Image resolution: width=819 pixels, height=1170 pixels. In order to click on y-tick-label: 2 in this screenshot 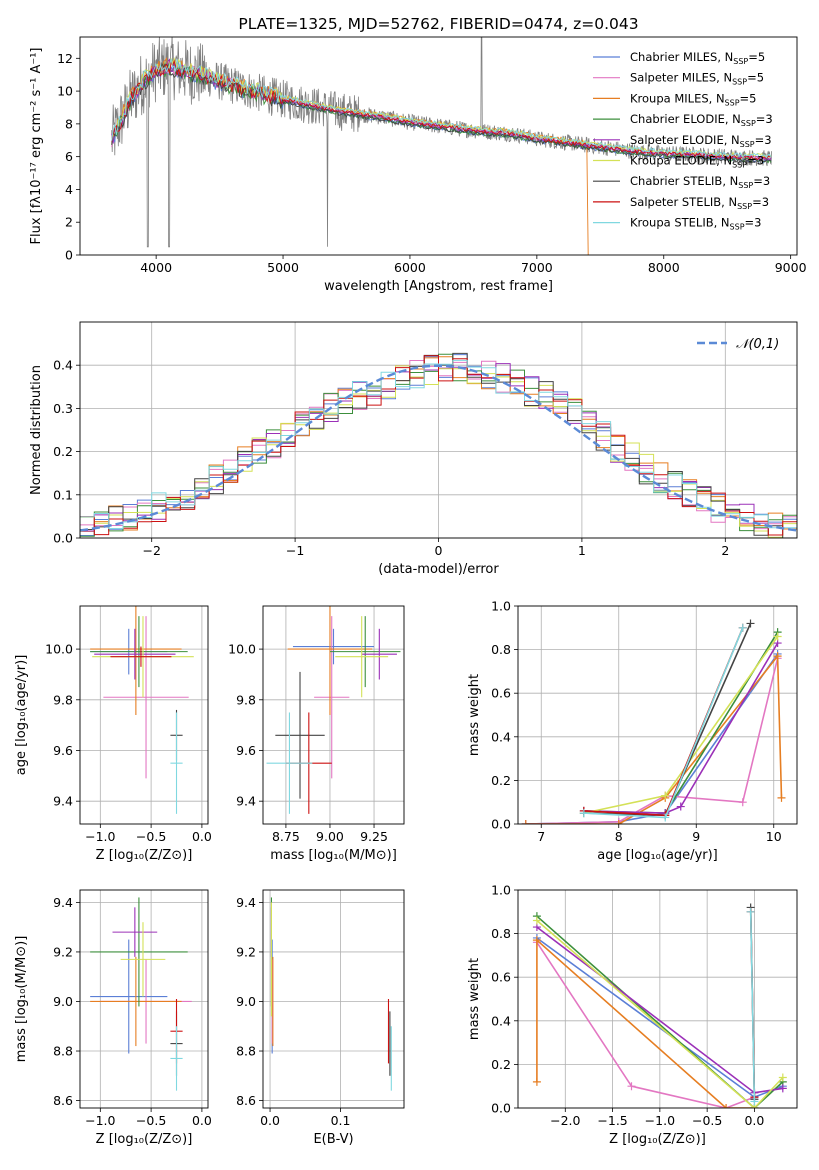, I will do `click(69, 222)`.